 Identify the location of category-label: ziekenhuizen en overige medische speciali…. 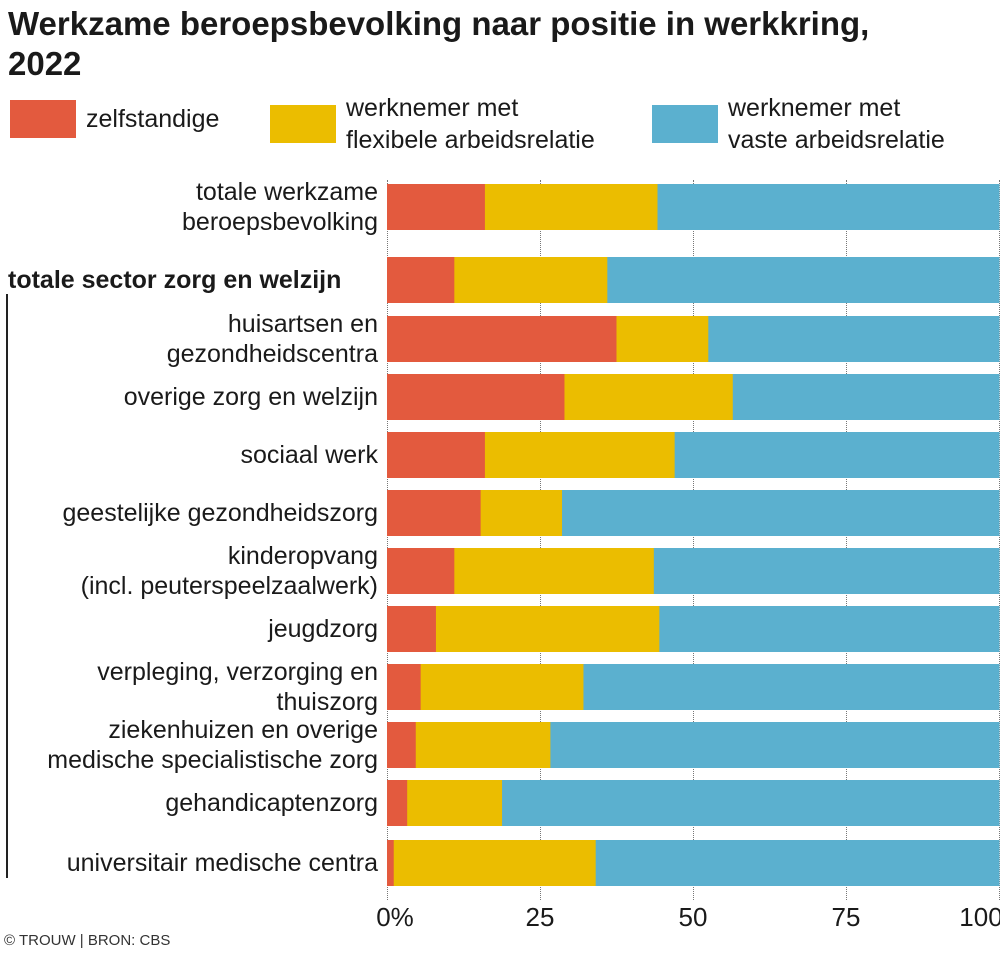
(212, 745).